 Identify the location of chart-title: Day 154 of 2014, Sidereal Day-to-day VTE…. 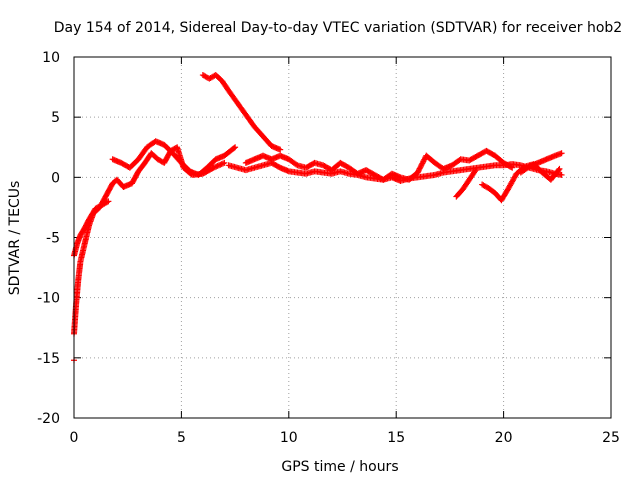
(338, 28).